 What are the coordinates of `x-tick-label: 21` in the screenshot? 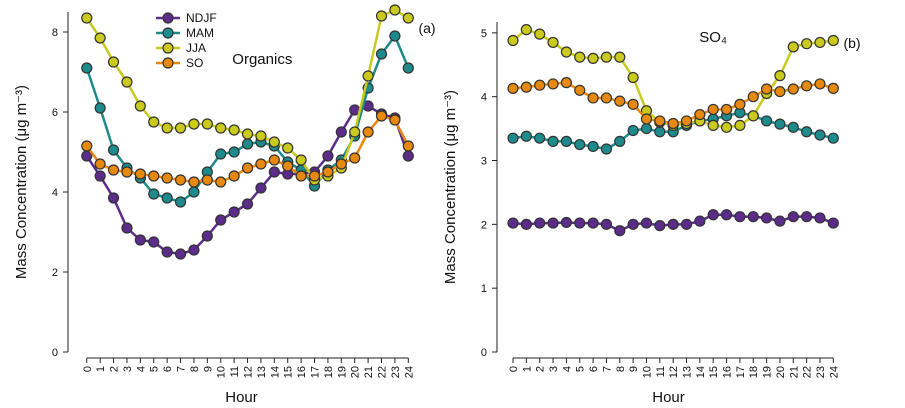 It's located at (369, 372).